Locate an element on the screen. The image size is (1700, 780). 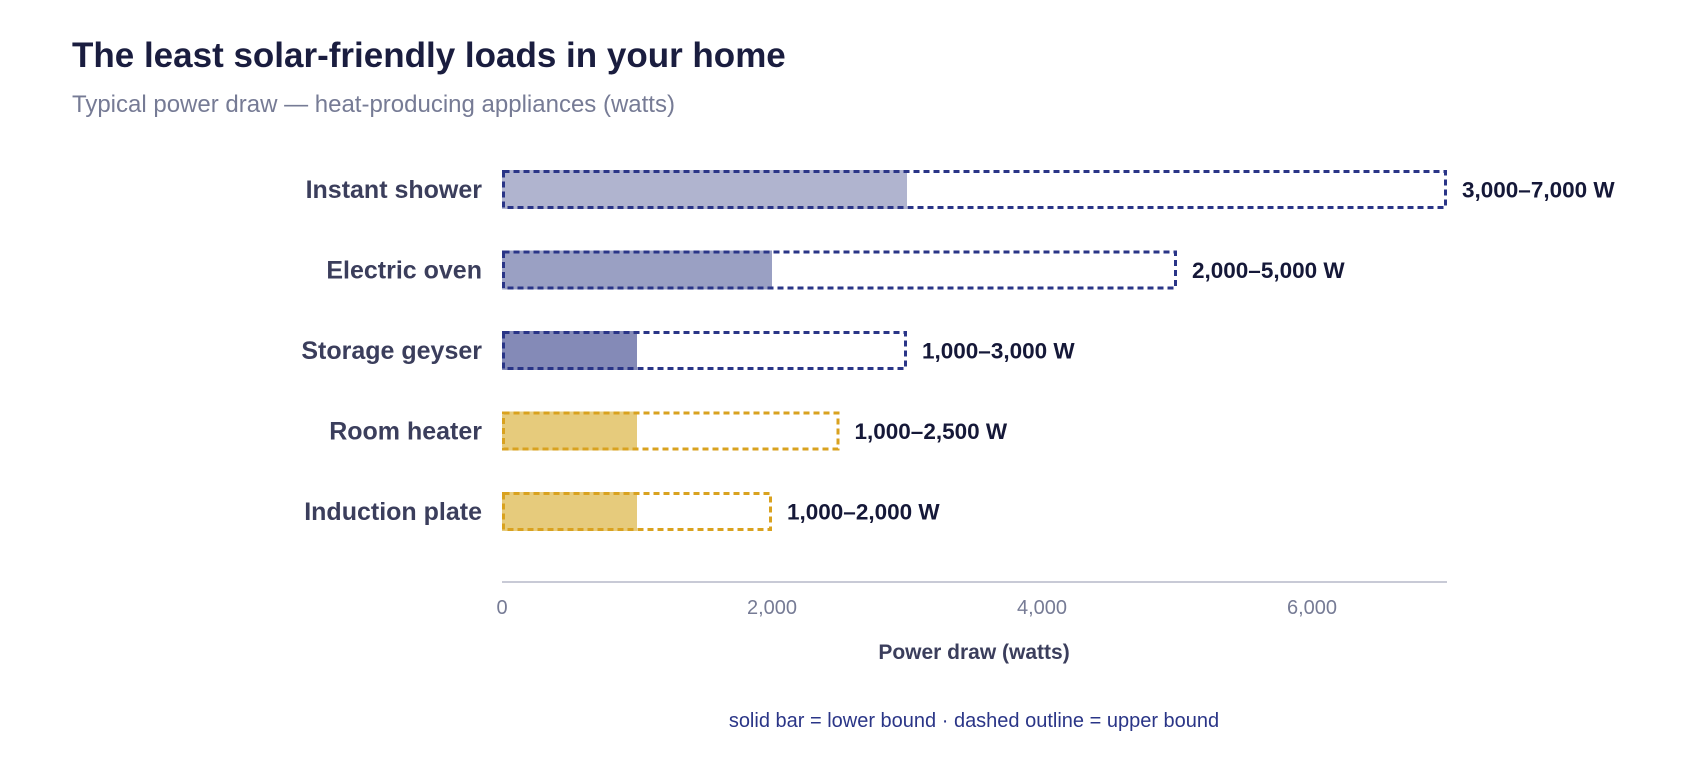
x-tick-label-6000: 6,000 is located at coordinates (1312, 608).